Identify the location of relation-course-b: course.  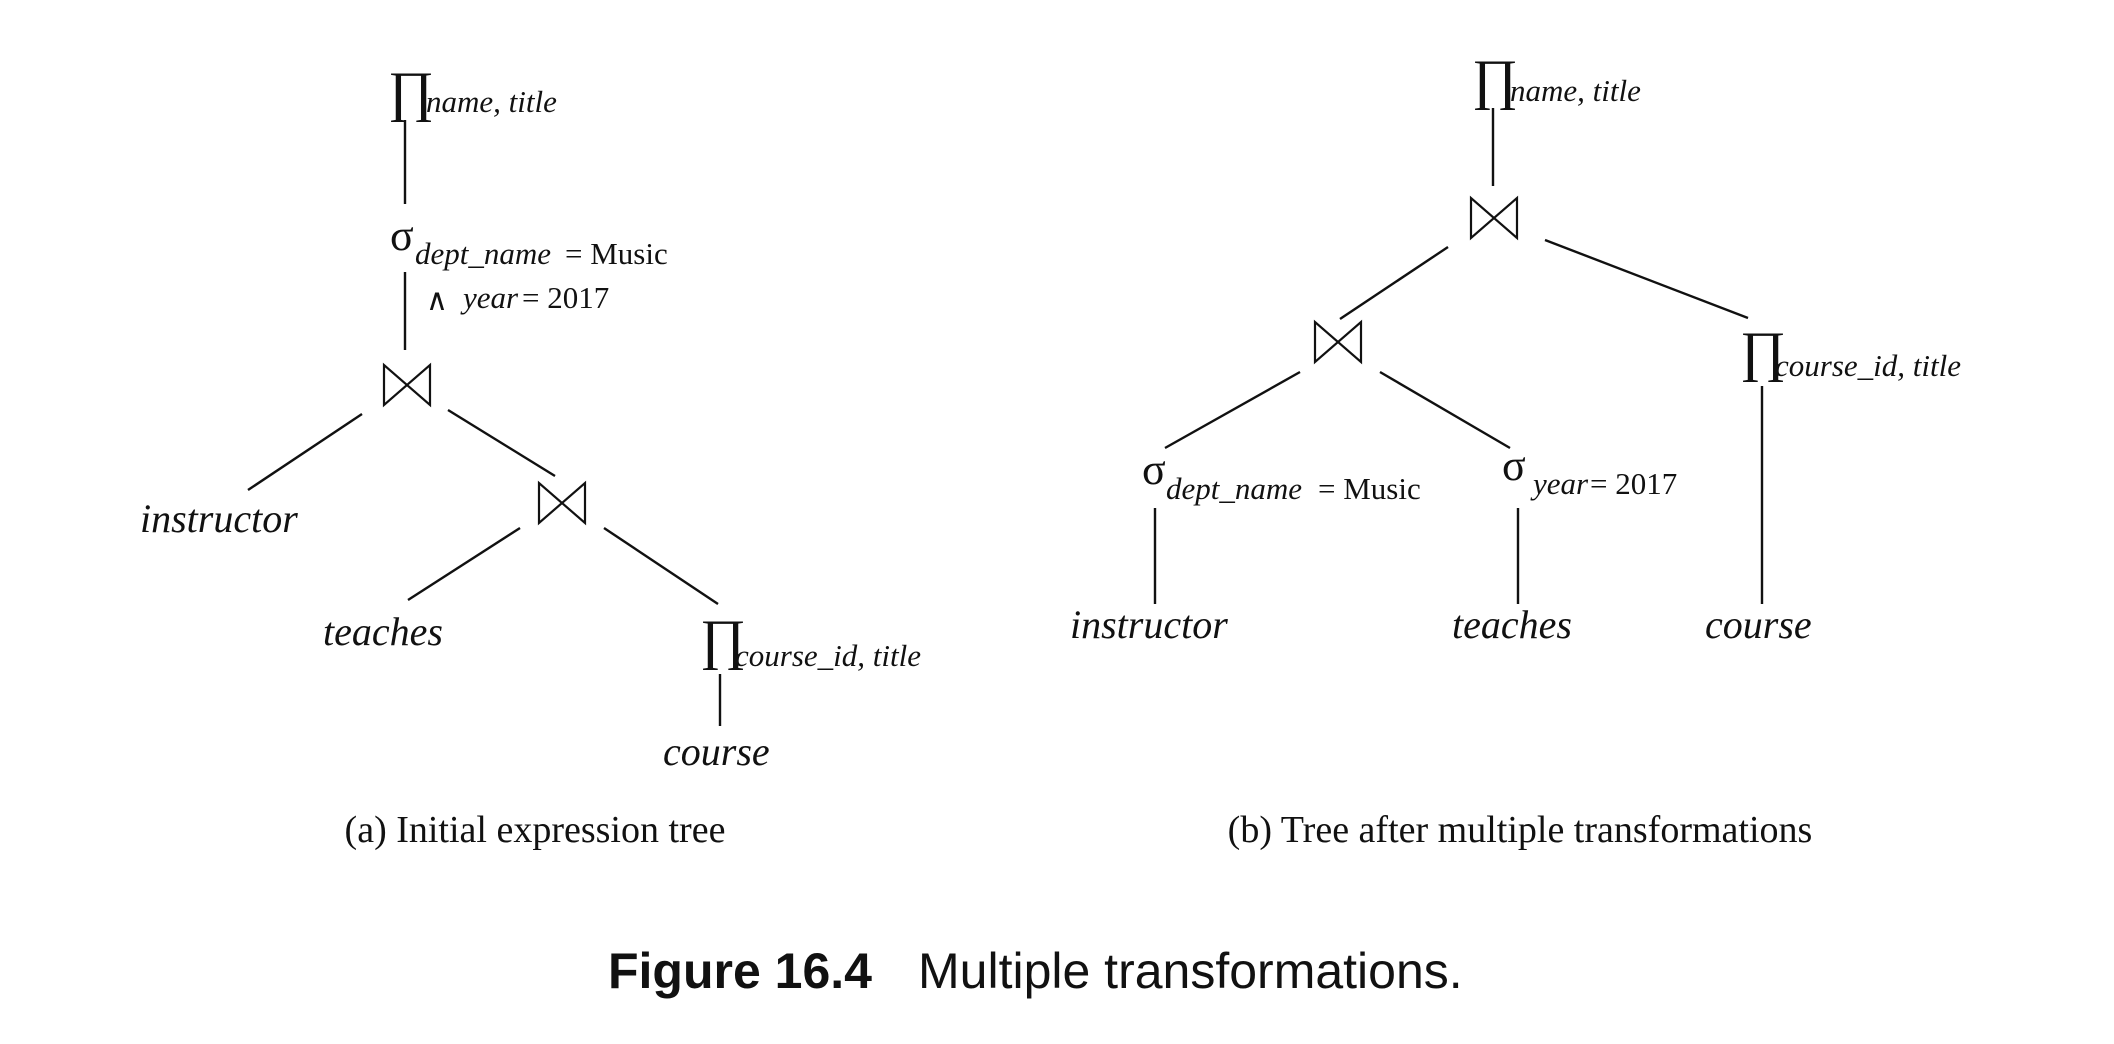
(1758, 624).